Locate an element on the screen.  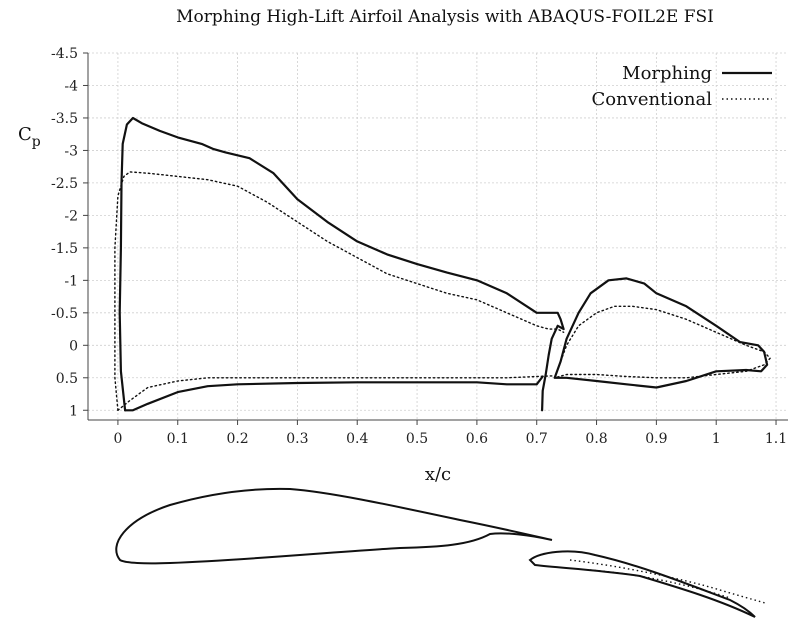
legend-label-morphing: Morphing is located at coordinates (667, 73).